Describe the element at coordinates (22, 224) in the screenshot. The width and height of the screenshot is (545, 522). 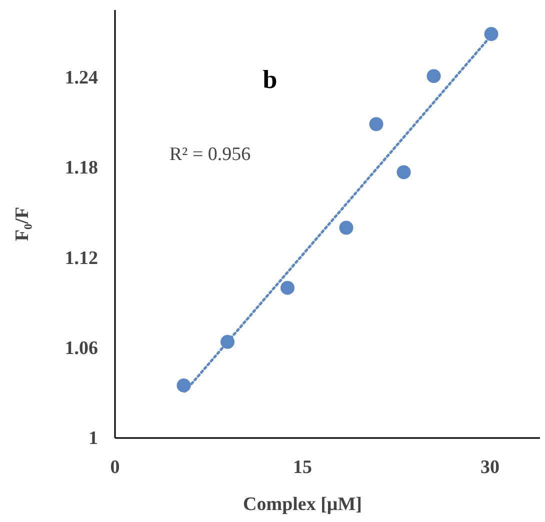
I see `y-axis-title: F₀/F` at that location.